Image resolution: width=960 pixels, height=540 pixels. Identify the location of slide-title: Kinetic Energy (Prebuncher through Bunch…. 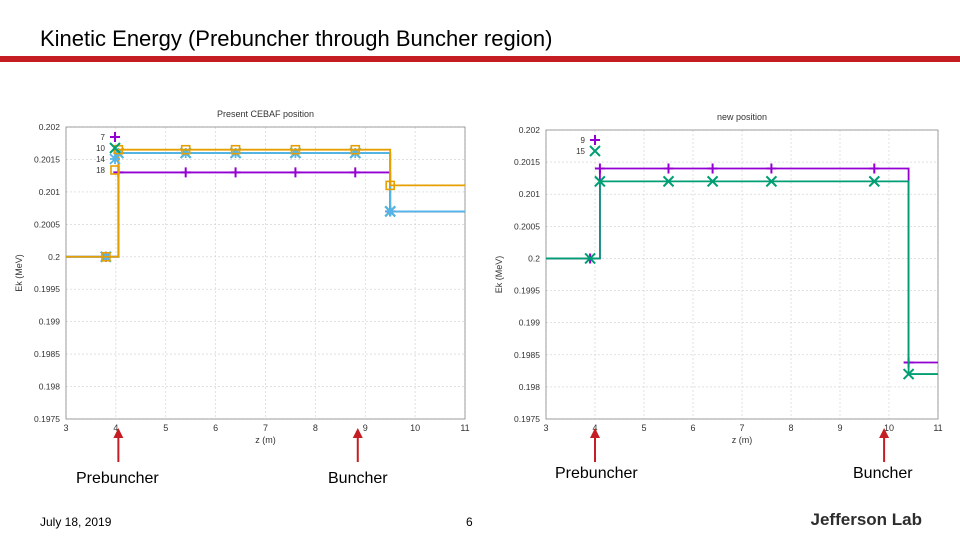
(296, 38).